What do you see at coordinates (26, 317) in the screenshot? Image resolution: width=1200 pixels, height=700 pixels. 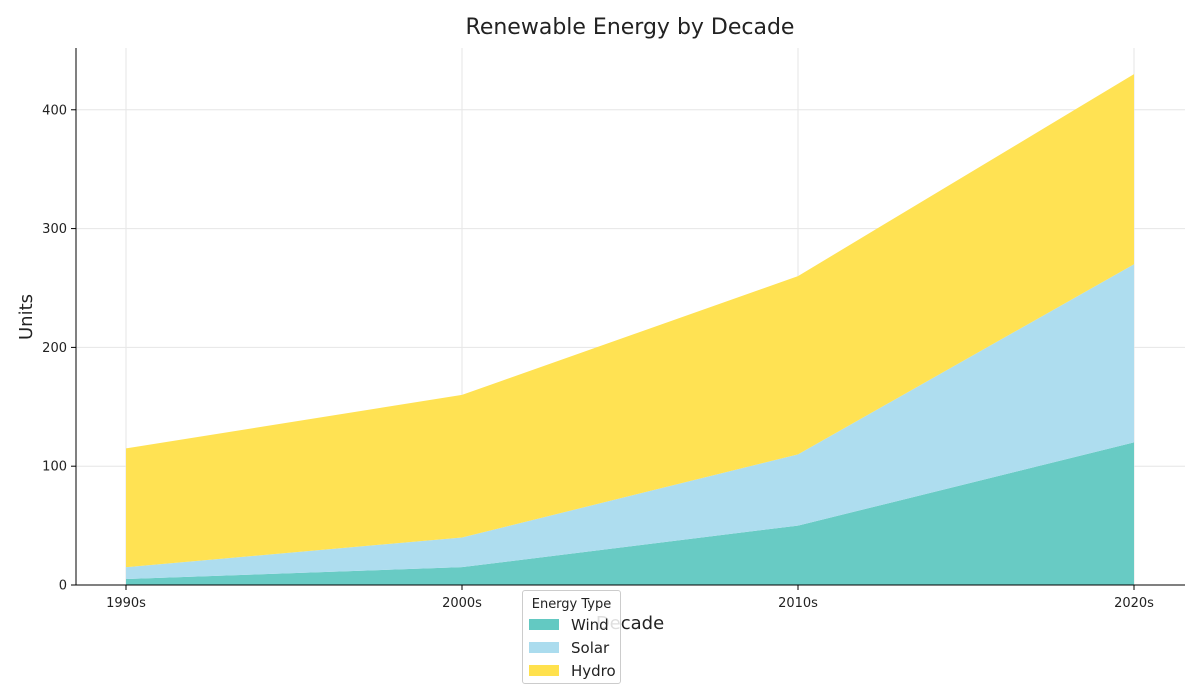 I see `y-axis-label: Units` at bounding box center [26, 317].